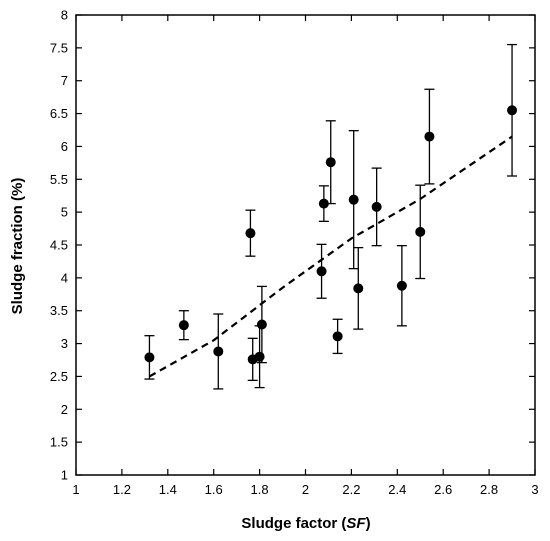 Image resolution: width=550 pixels, height=541 pixels. I want to click on y-tick-label: 7.5, so click(59, 47).